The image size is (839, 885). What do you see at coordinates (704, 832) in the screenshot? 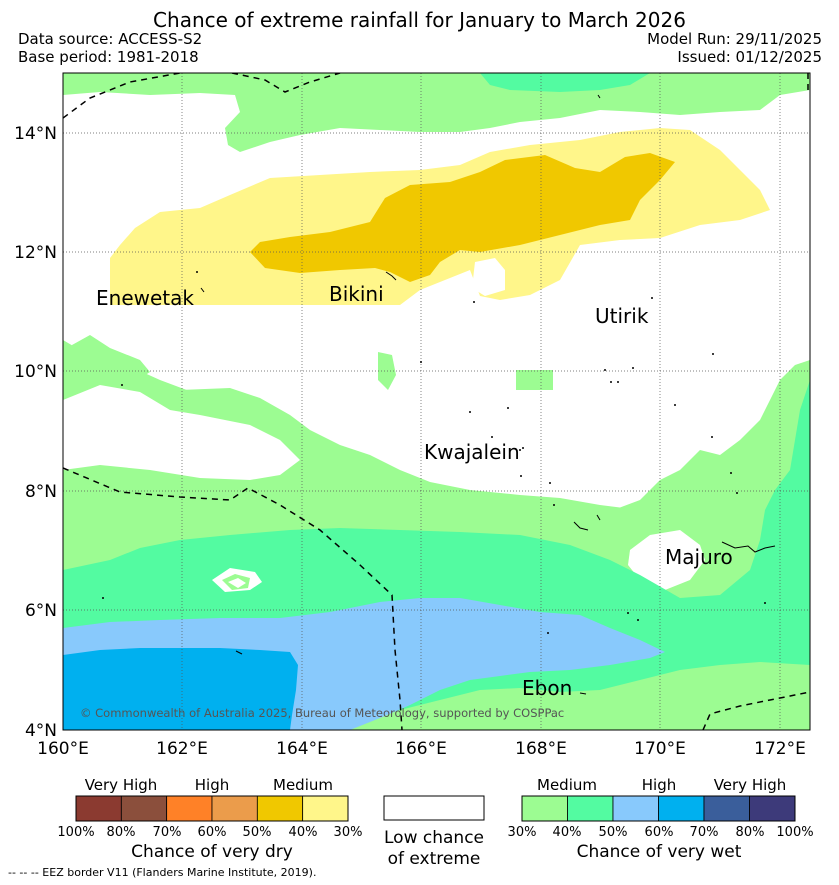
I see `wet-tick: 70%` at bounding box center [704, 832].